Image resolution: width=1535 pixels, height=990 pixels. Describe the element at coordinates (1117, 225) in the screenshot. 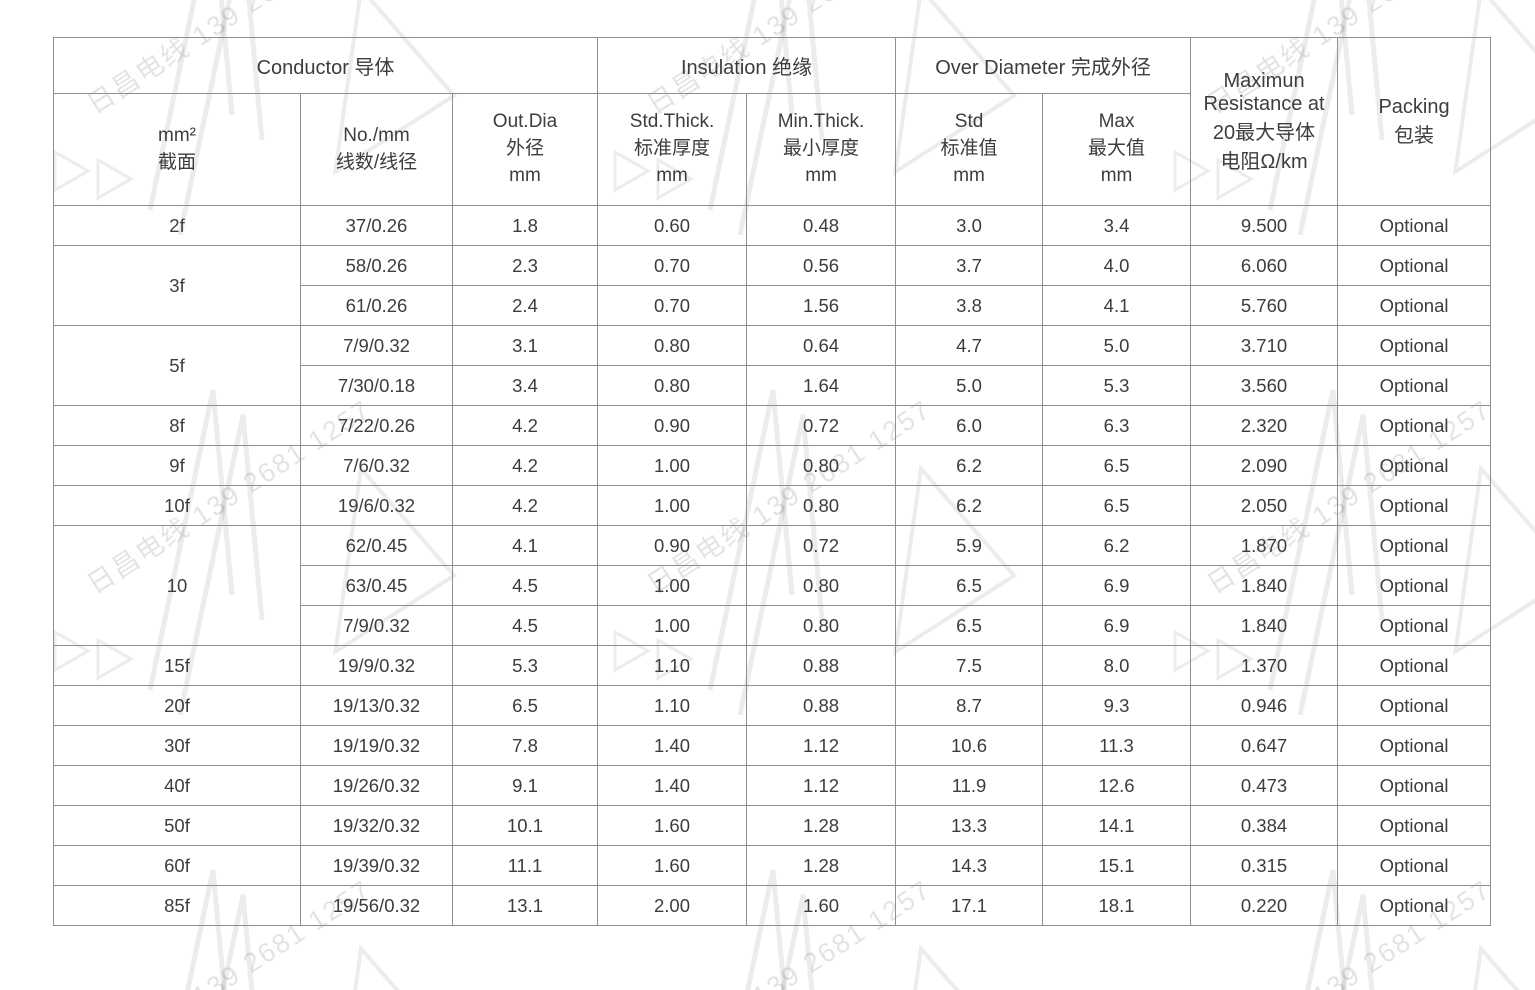

I see `od-max-cell: 3.4` at that location.